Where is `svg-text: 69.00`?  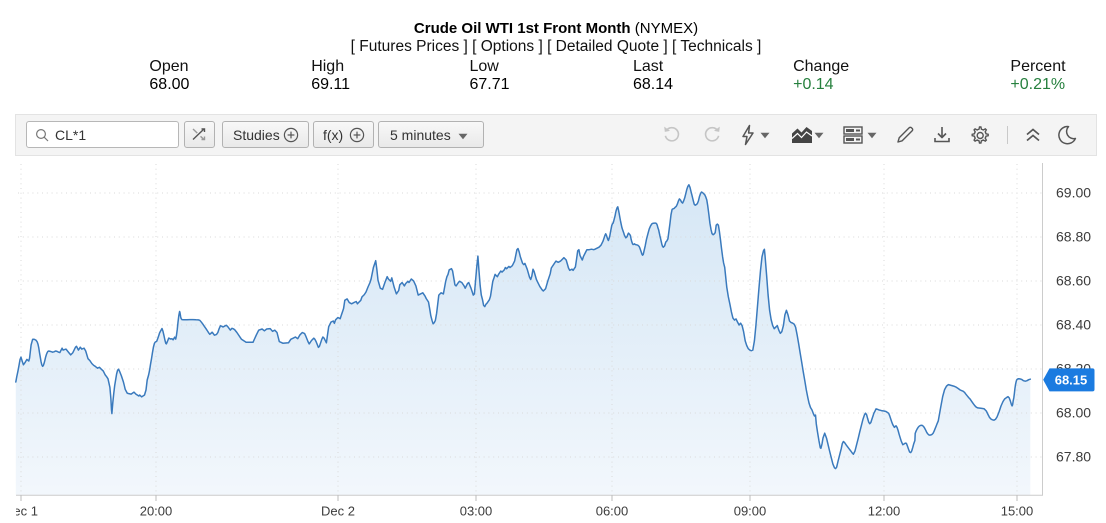 svg-text: 69.00 is located at coordinates (1073, 193).